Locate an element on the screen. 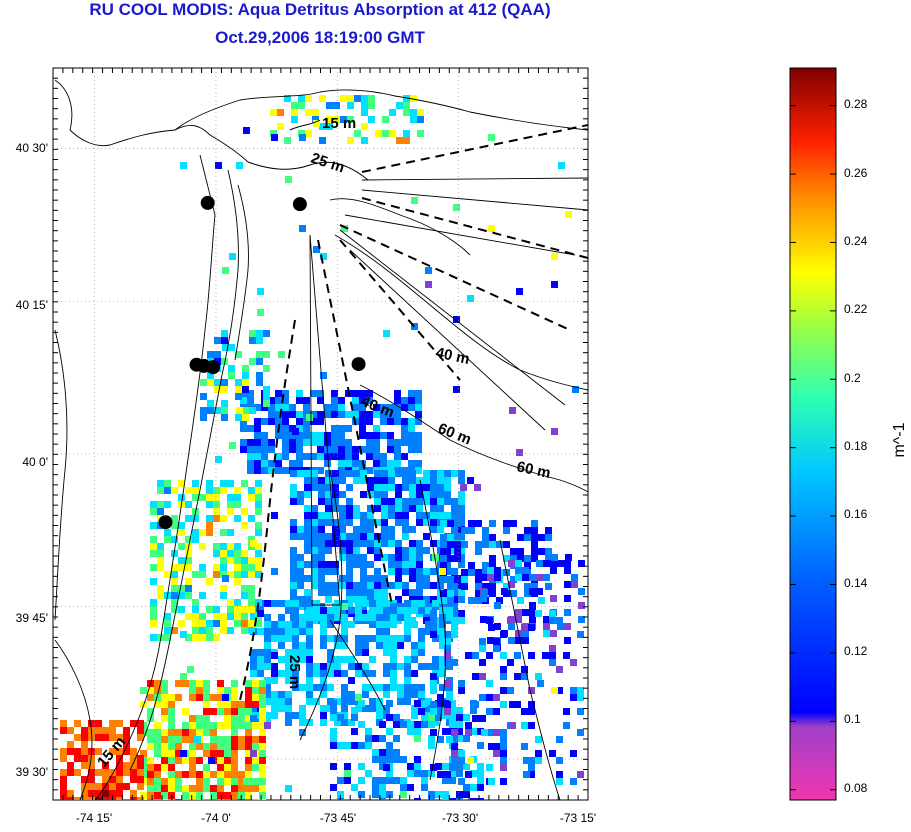 This screenshot has width=911, height=832. lon-tick-label: -74 15' is located at coordinates (94, 818).